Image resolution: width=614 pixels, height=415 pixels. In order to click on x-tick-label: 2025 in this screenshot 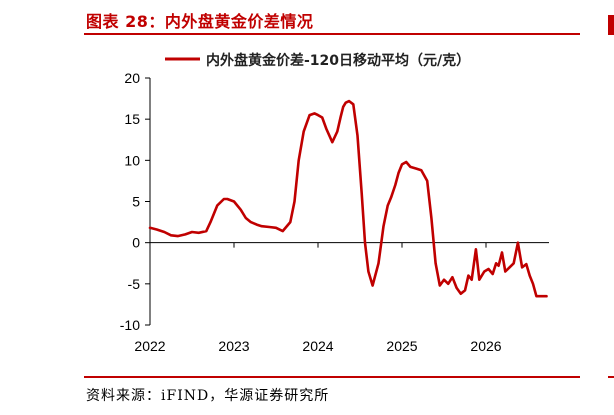, I will do `click(401, 346)`.